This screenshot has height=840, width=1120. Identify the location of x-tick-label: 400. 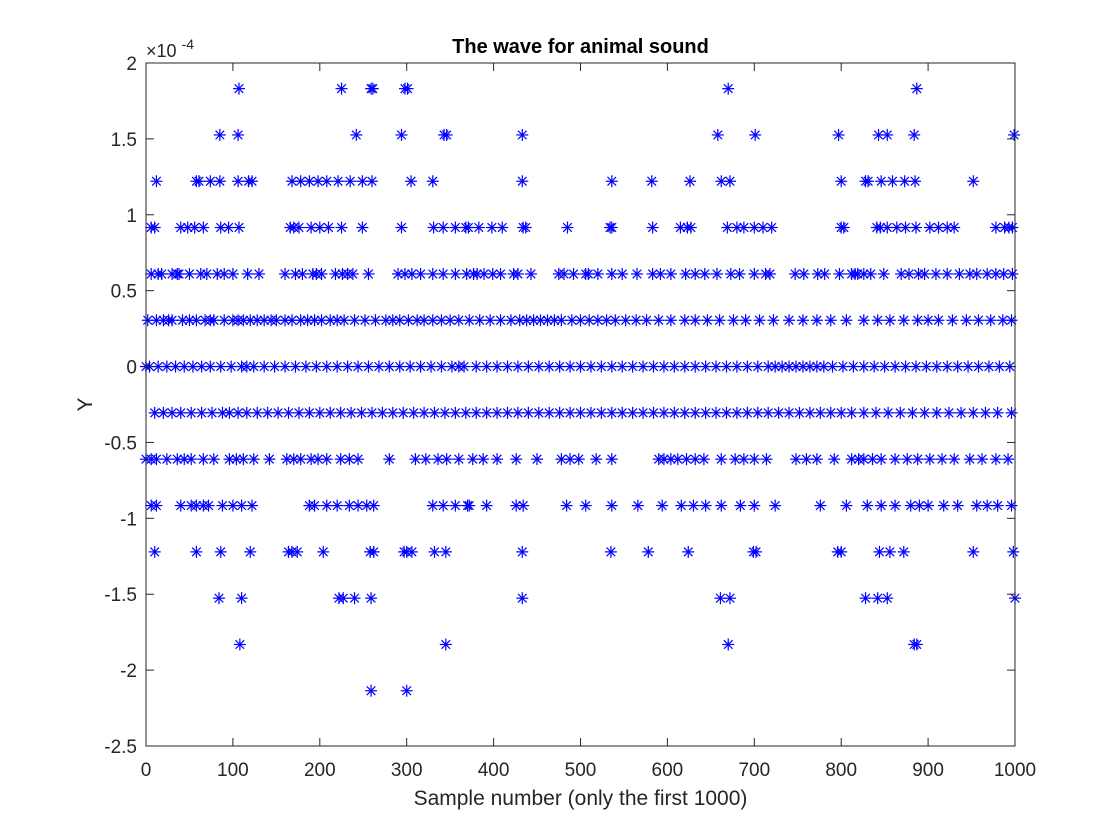
(494, 770).